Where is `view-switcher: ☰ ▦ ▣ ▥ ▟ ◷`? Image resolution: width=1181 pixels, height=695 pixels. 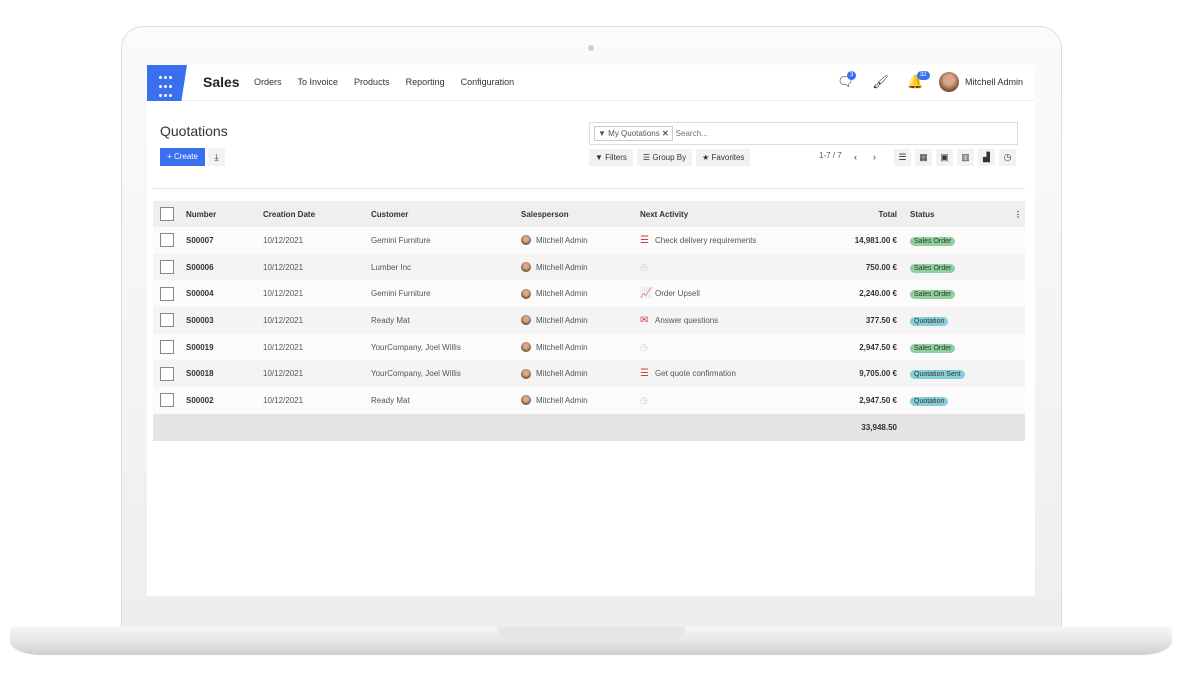
view-switcher: ☰ ▦ ▣ ▥ ▟ ◷ is located at coordinates (955, 157).